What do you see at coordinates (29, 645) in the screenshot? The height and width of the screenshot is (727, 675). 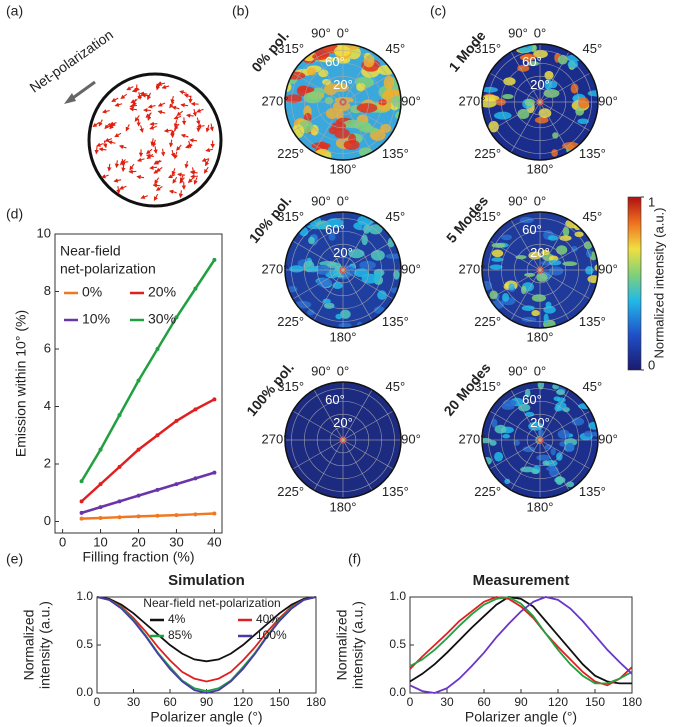 I see `y-axis-label: Normalized` at bounding box center [29, 645].